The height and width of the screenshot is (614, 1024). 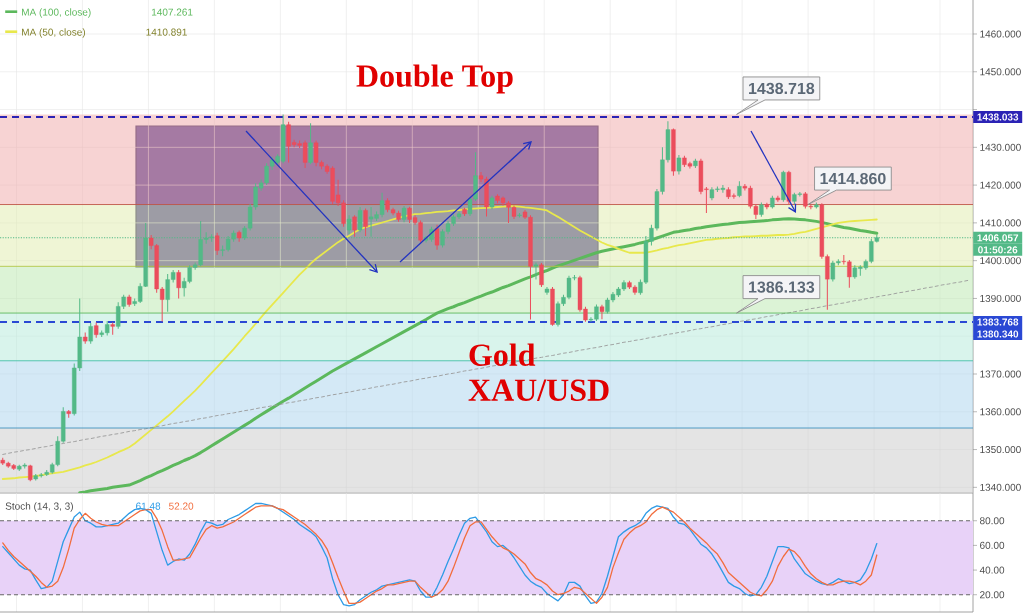 What do you see at coordinates (181, 506) in the screenshot?
I see `annotation: 52.20` at bounding box center [181, 506].